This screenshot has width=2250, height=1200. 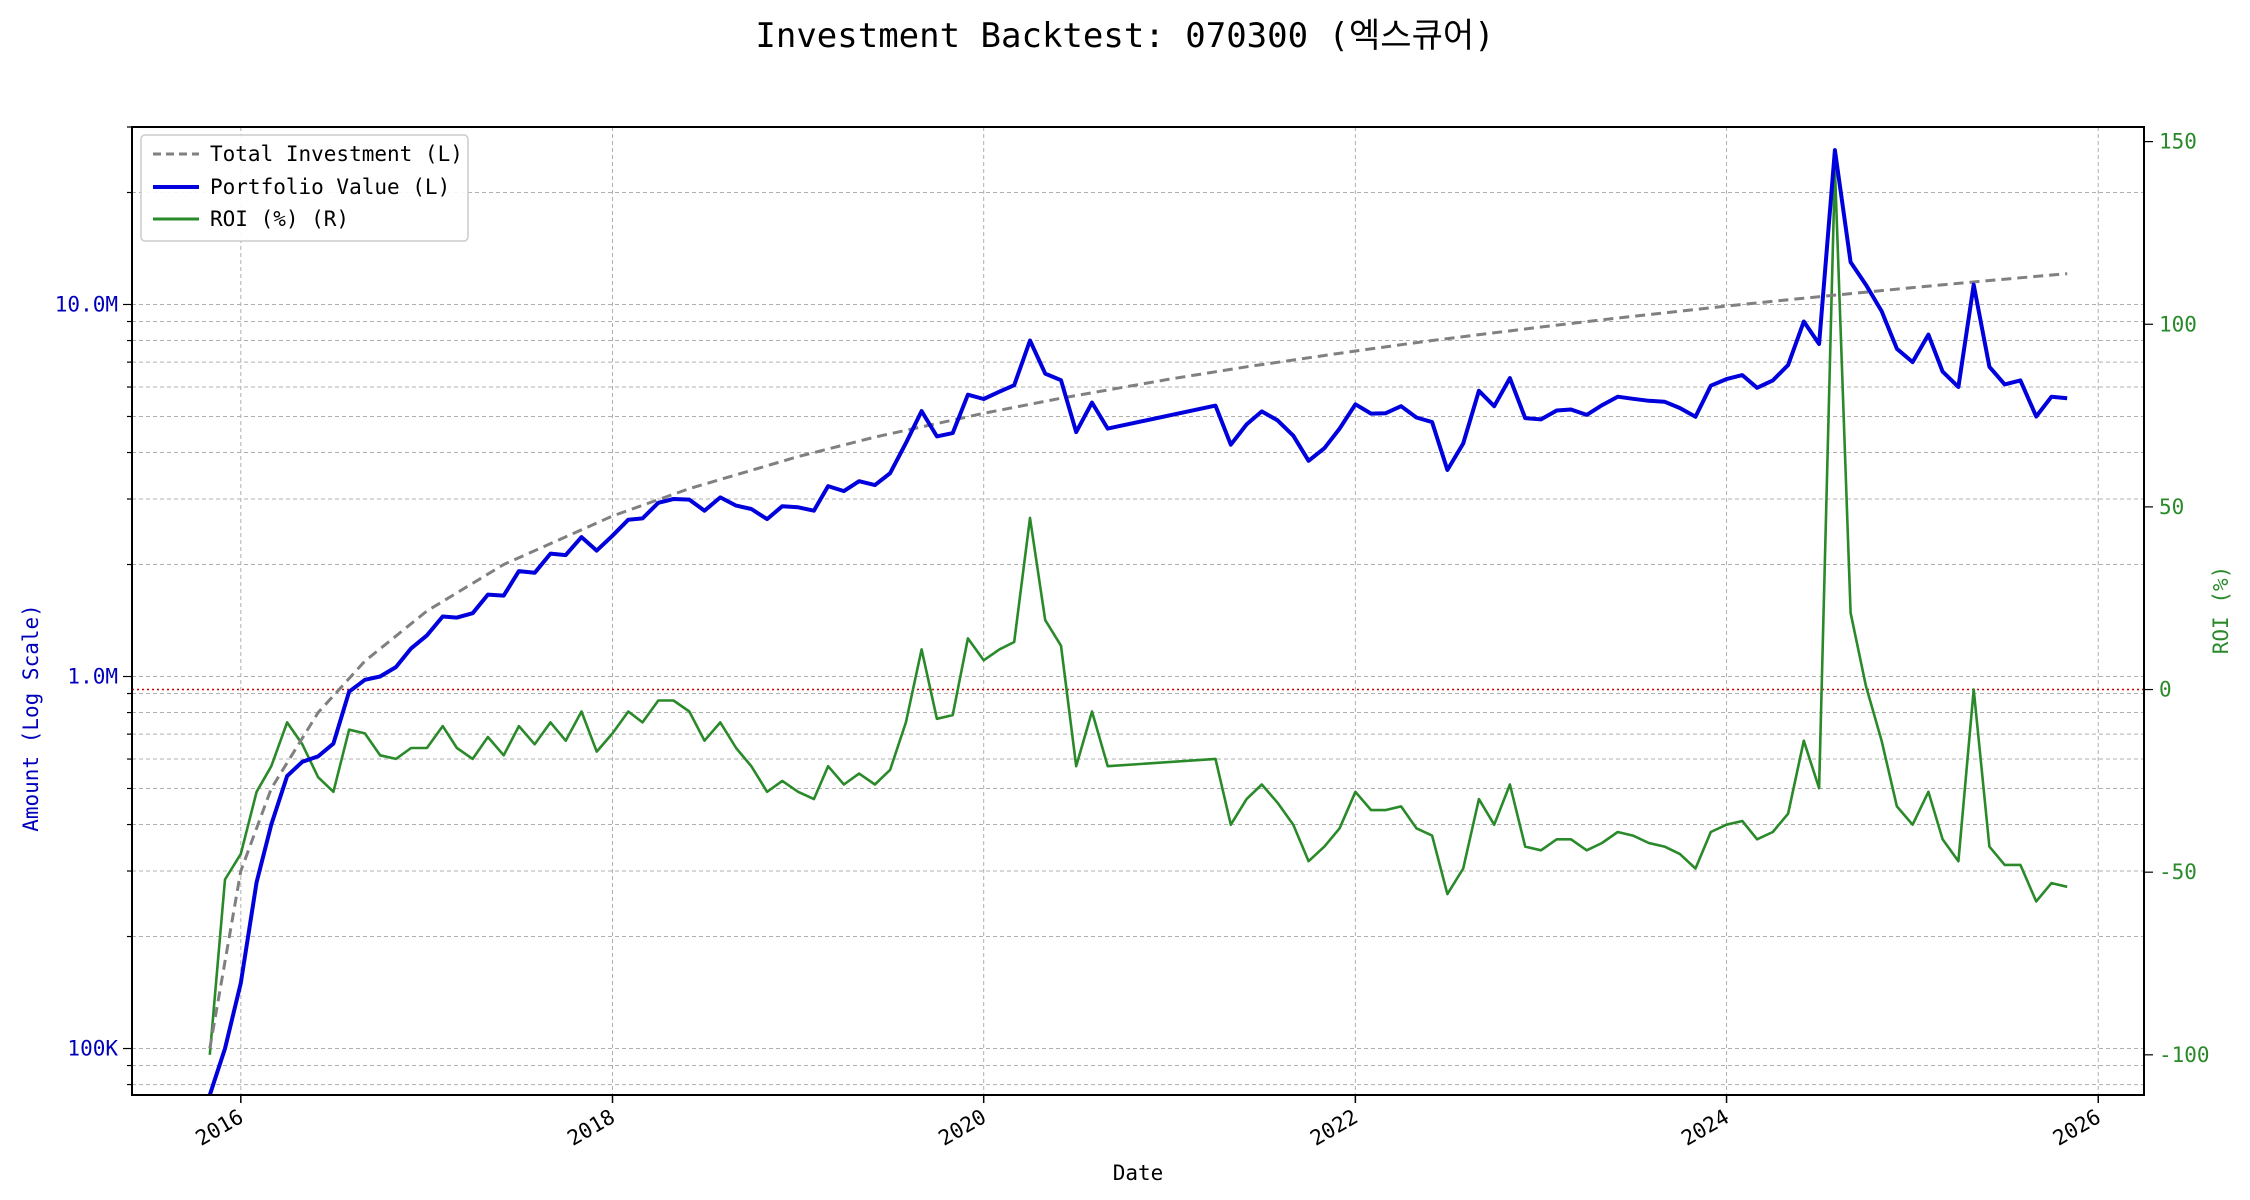 I want to click on legend-box, so click(x=304, y=188).